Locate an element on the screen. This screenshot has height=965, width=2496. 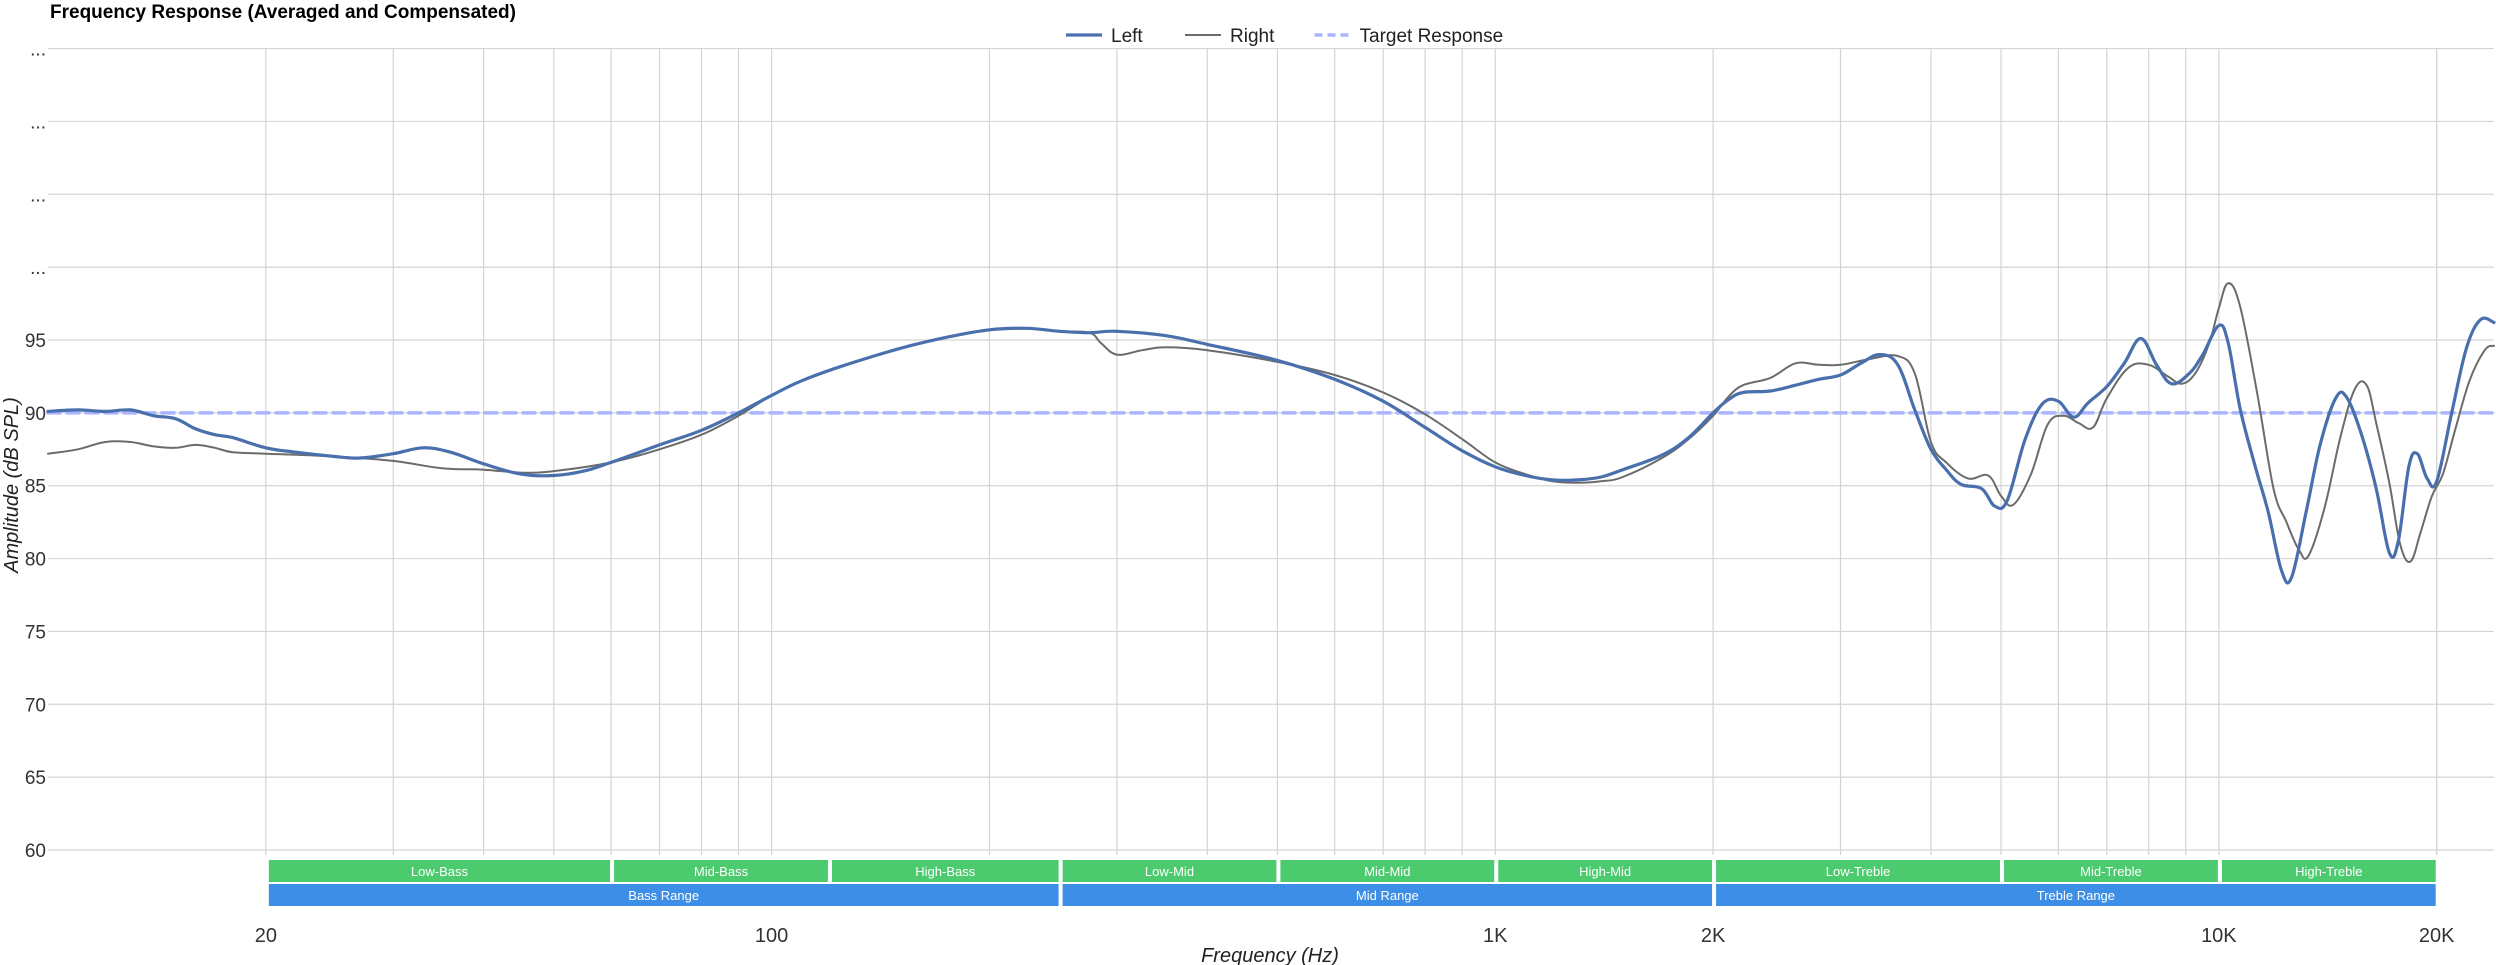
band-high-mid is located at coordinates (1605, 871).